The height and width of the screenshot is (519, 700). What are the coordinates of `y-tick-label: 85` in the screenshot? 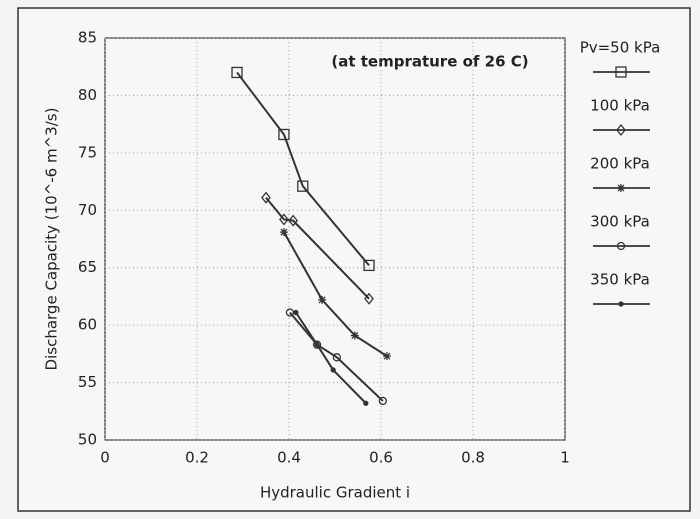 It's located at (87, 38).